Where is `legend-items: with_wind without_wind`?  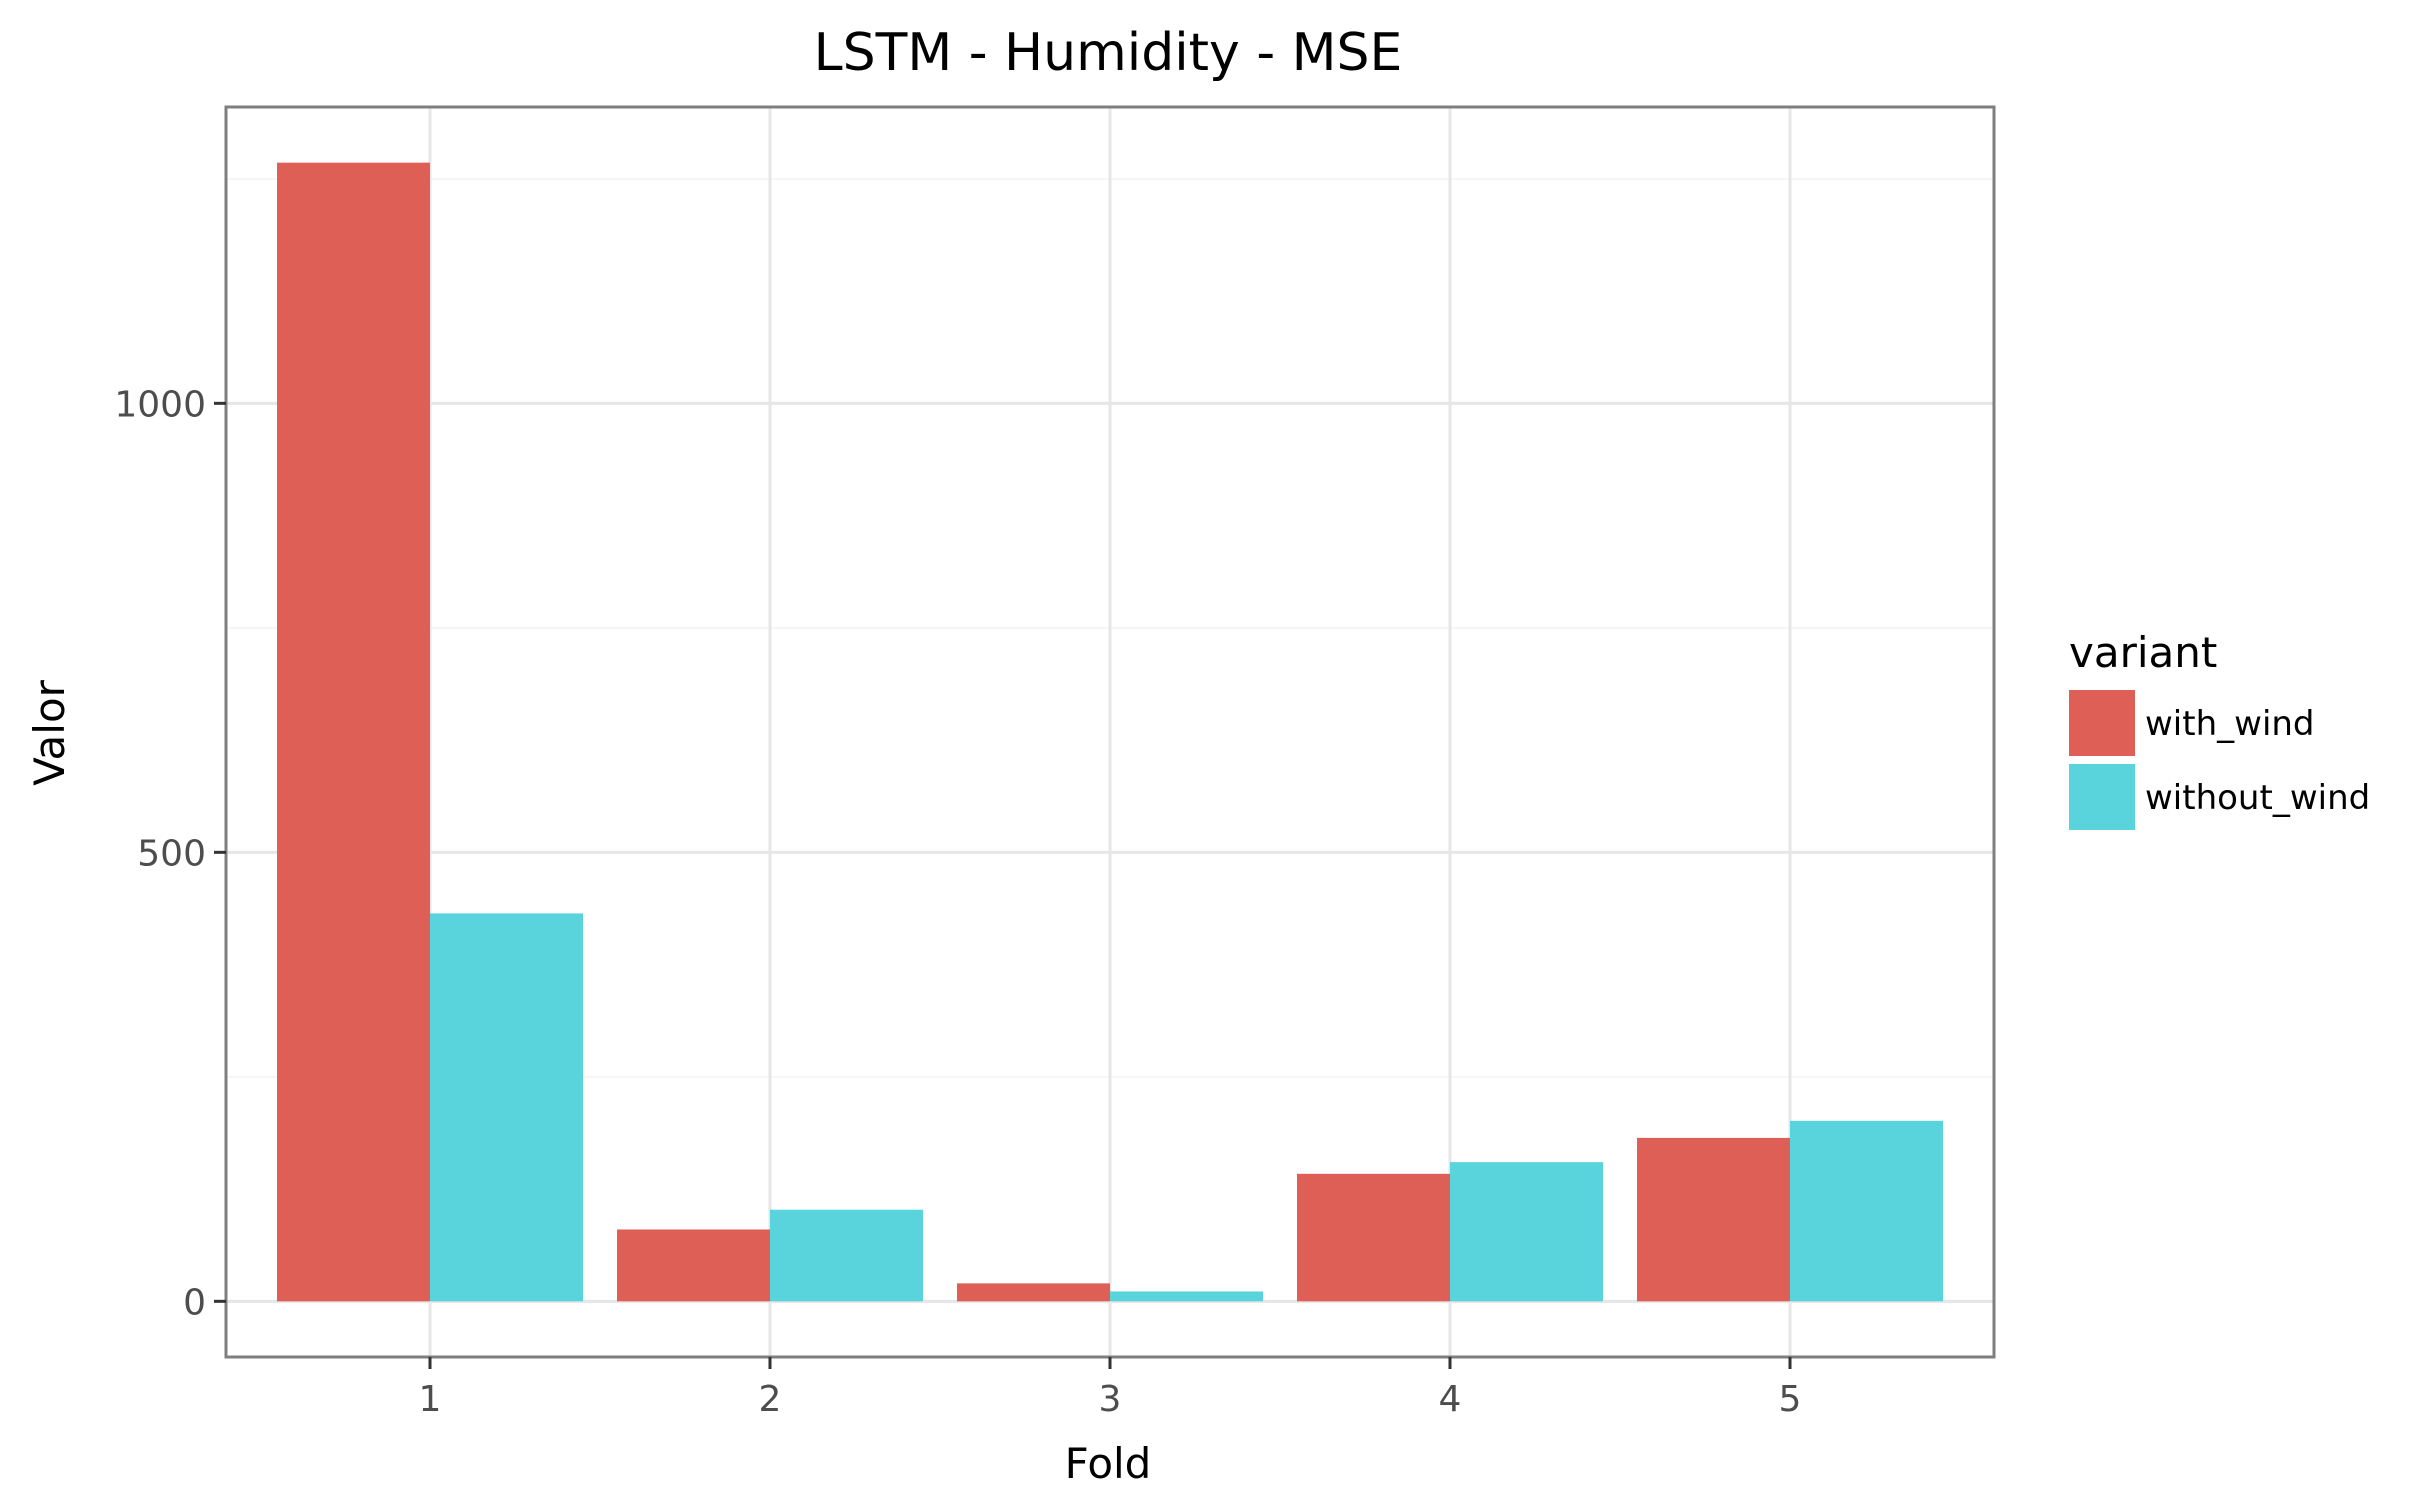
legend-items: with_wind without_wind is located at coordinates (2219, 760).